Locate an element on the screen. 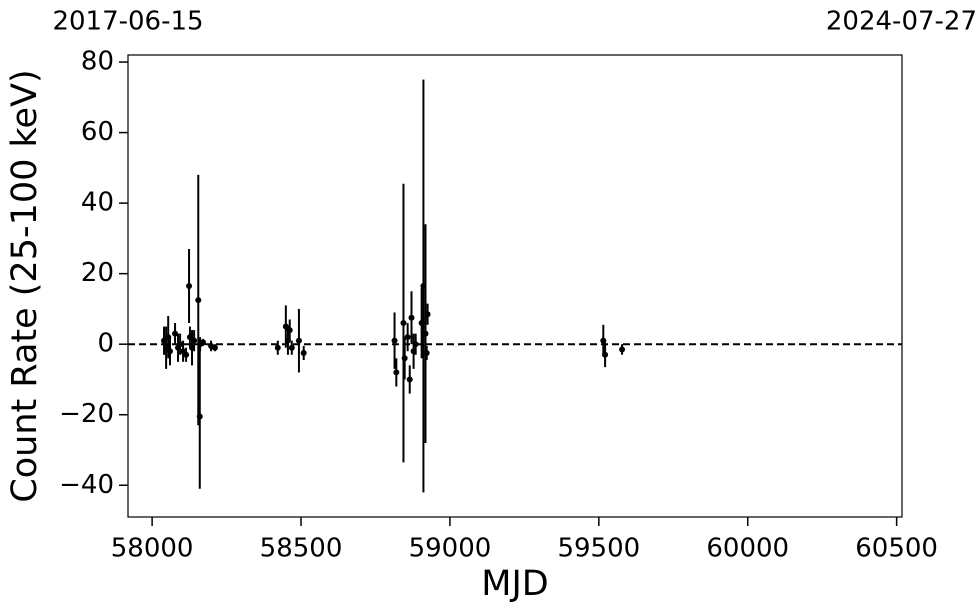 Image resolution: width=980 pixels, height=613 pixels. y-tick-label: 80 is located at coordinates (97, 62).